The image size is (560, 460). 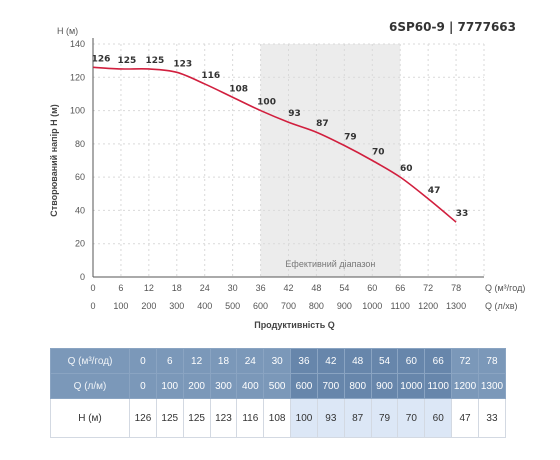 I want to click on table-cell: 36, so click(x=304, y=361).